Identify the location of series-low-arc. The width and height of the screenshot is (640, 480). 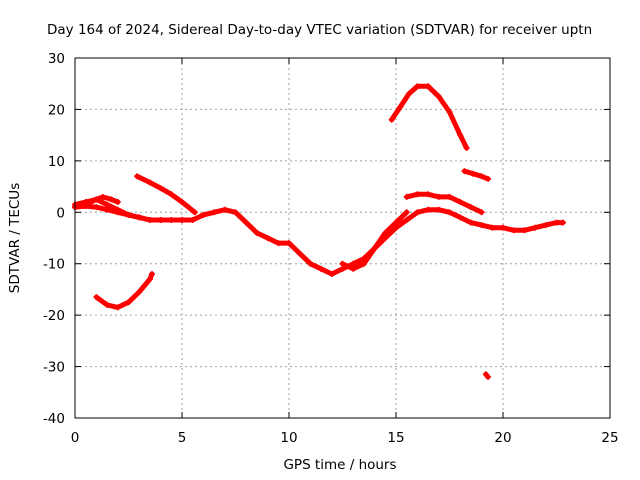
(124, 291).